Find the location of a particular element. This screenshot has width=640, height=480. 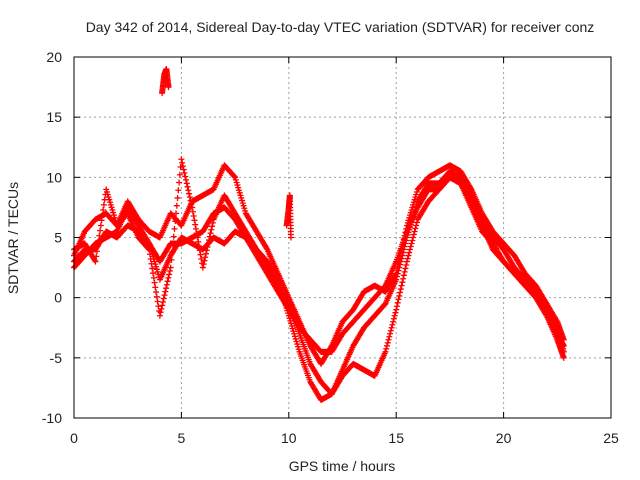

x-axis-label: GPS time / hours is located at coordinates (342, 466).